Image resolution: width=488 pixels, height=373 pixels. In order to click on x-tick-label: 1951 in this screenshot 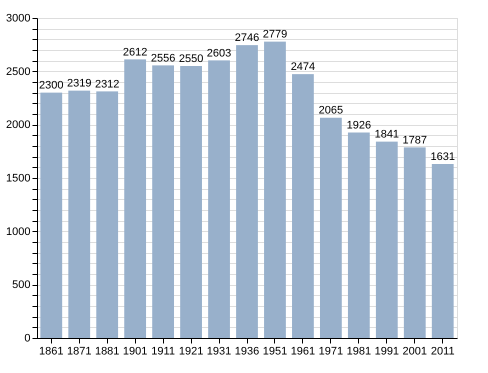, I will do `click(275, 352)`.